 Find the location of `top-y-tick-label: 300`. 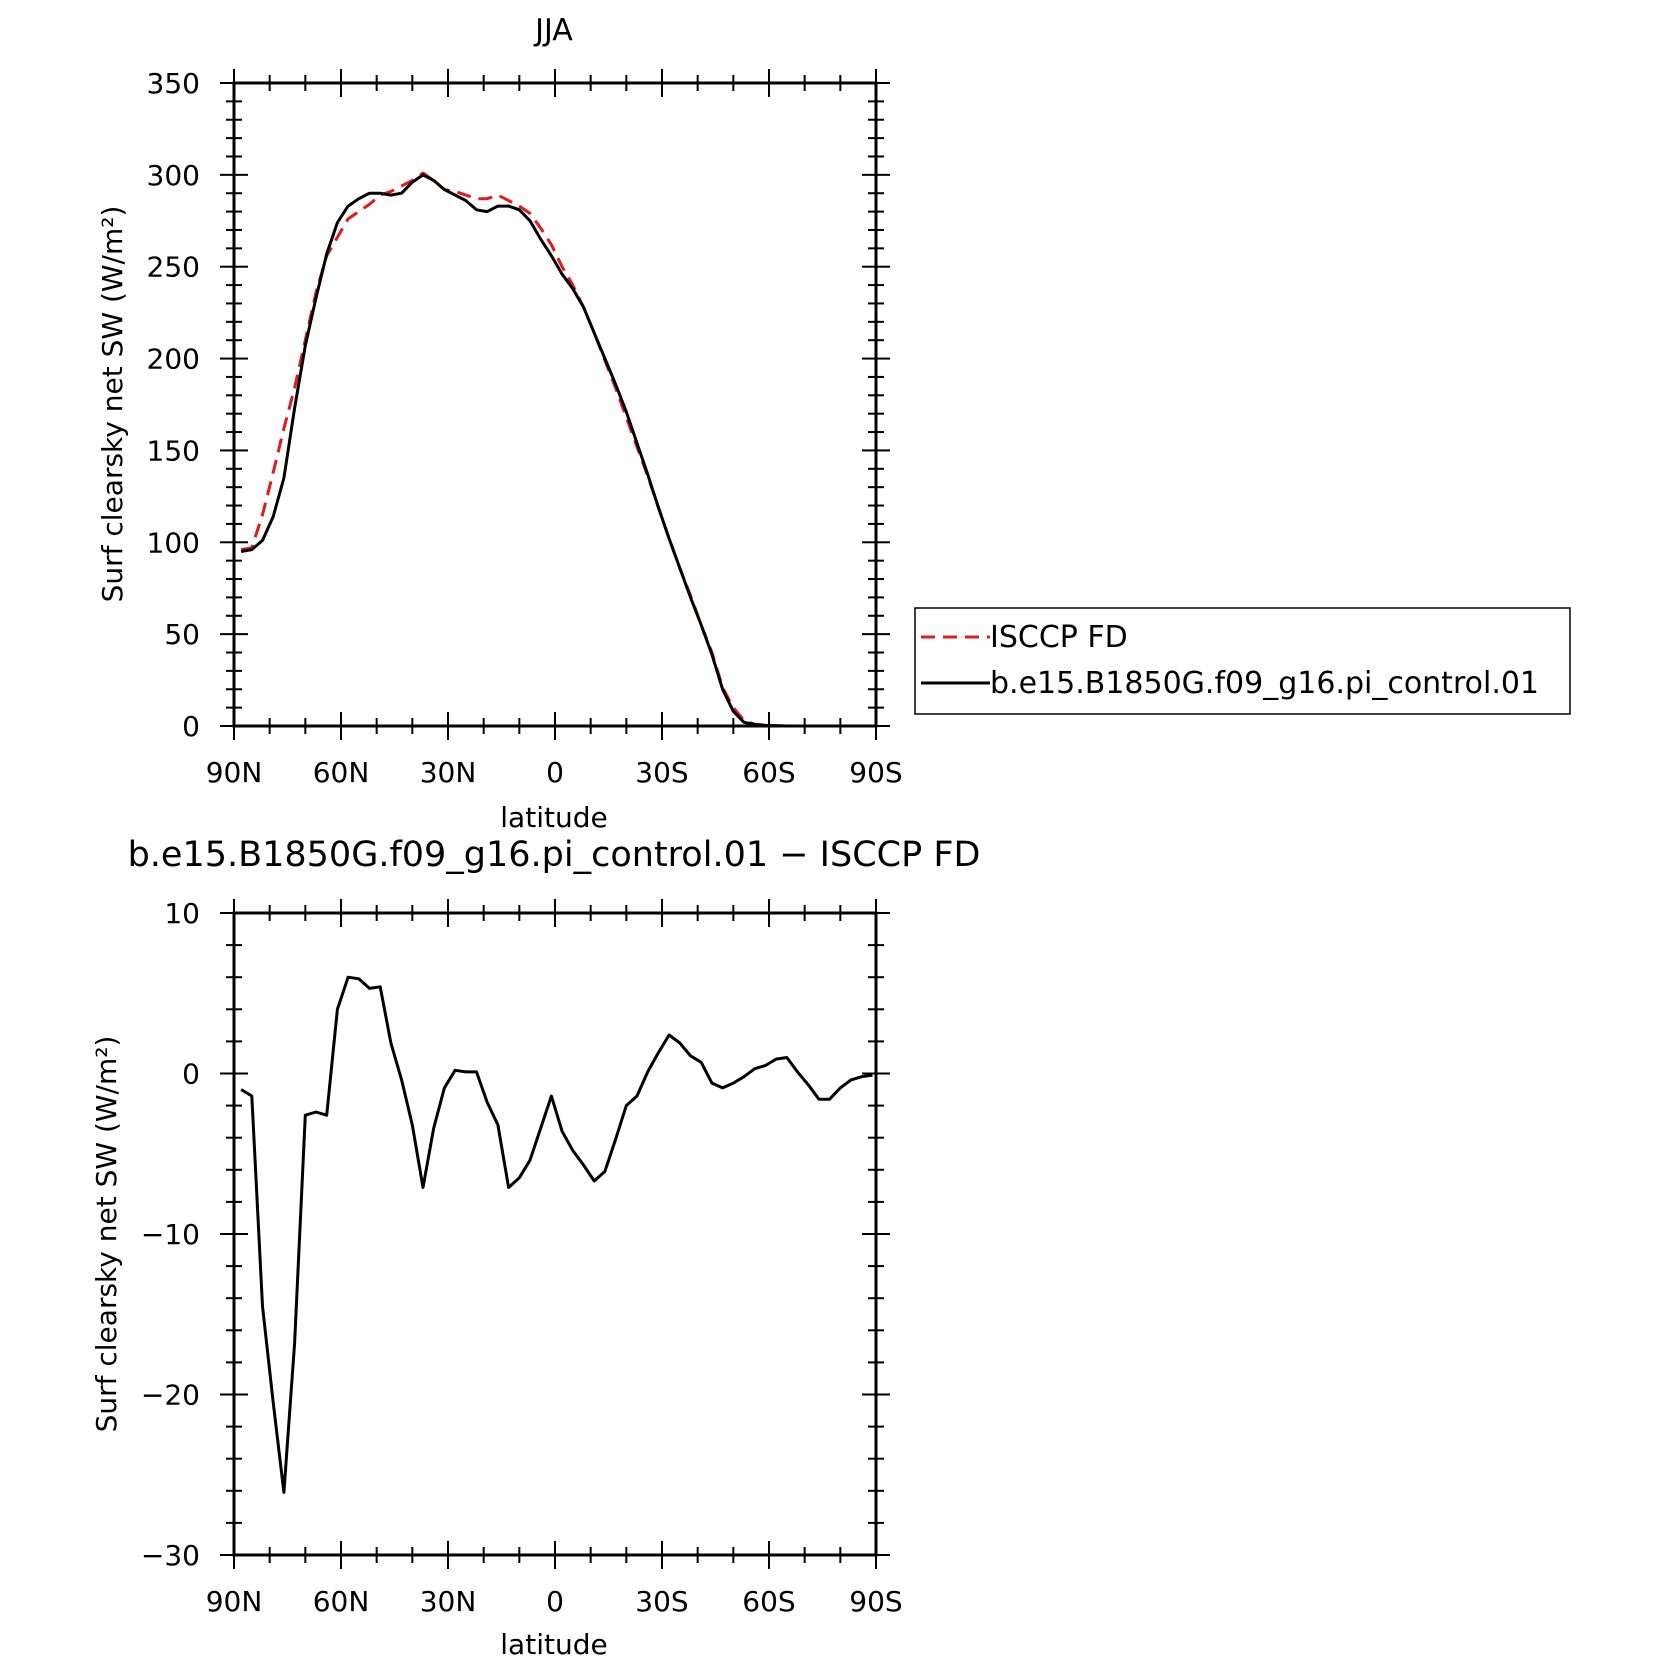

top-y-tick-label: 300 is located at coordinates (173, 175).